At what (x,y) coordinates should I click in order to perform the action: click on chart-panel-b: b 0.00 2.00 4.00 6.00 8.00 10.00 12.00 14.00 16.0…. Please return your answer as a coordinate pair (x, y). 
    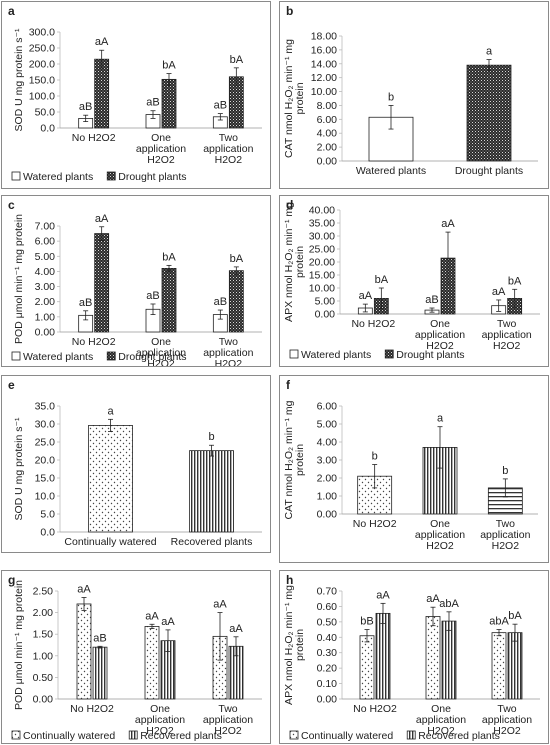
    Looking at the image, I should click on (414, 95).